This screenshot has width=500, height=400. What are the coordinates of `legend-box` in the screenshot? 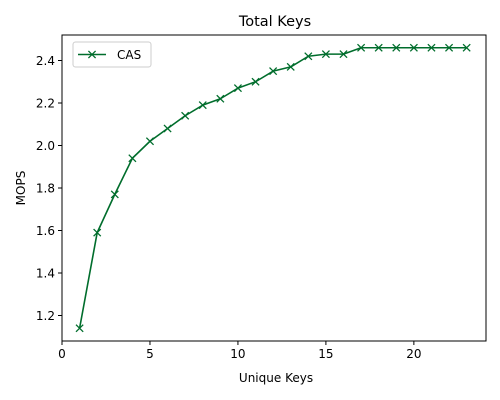 It's located at (112, 54).